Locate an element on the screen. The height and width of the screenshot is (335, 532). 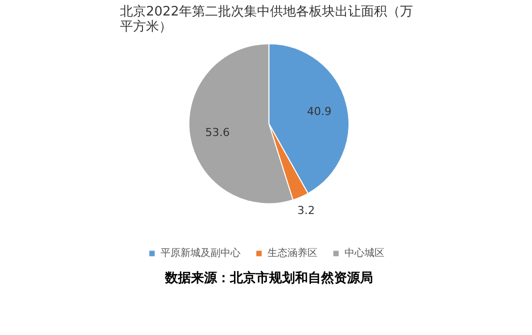
legend-label: 平原新城及副中心 is located at coordinates (200, 253).